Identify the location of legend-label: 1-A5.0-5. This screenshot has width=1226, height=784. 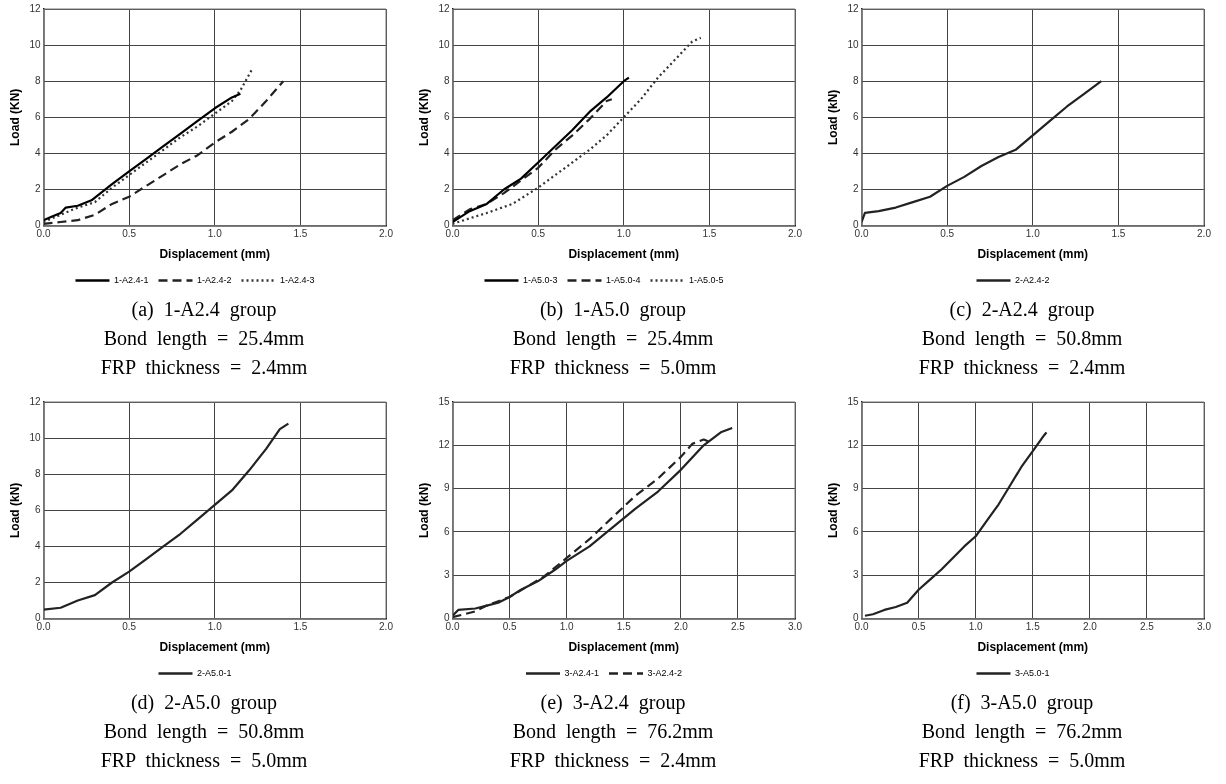
(706, 279).